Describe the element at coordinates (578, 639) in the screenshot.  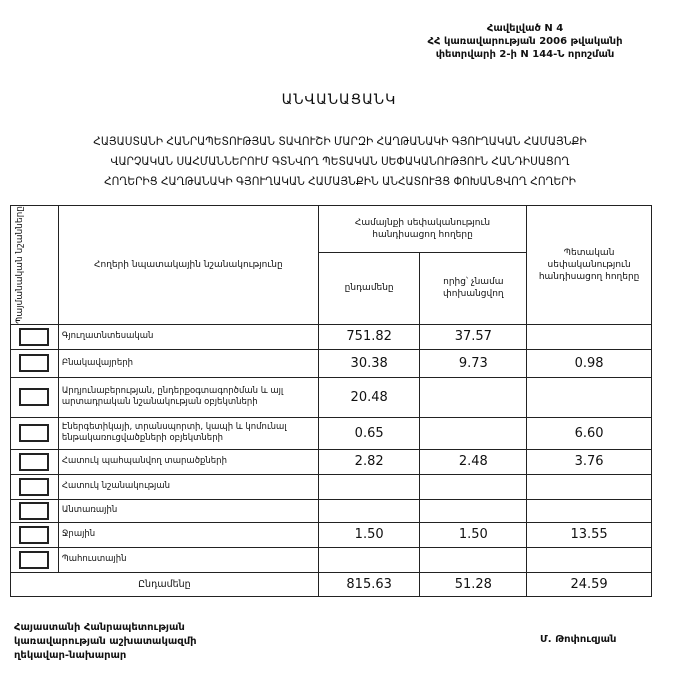
I see `signatory-name: Մ. Թոփուզյան` at that location.